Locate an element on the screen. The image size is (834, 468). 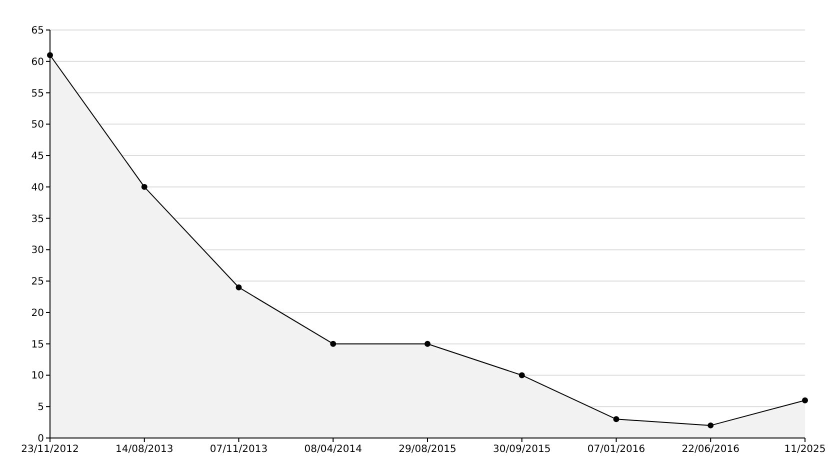
y-tick-label: 40 is located at coordinates (37, 188).